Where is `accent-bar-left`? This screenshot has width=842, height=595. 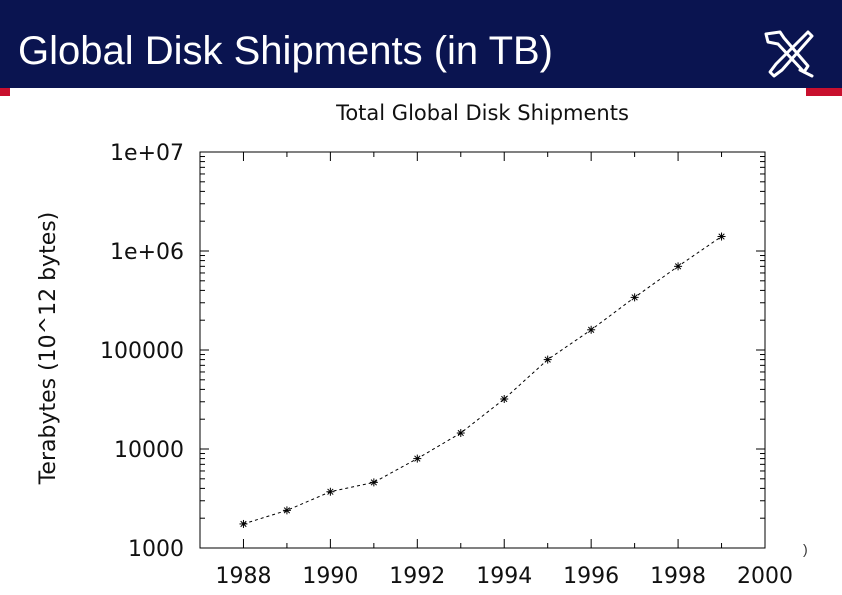 accent-bar-left is located at coordinates (5, 92).